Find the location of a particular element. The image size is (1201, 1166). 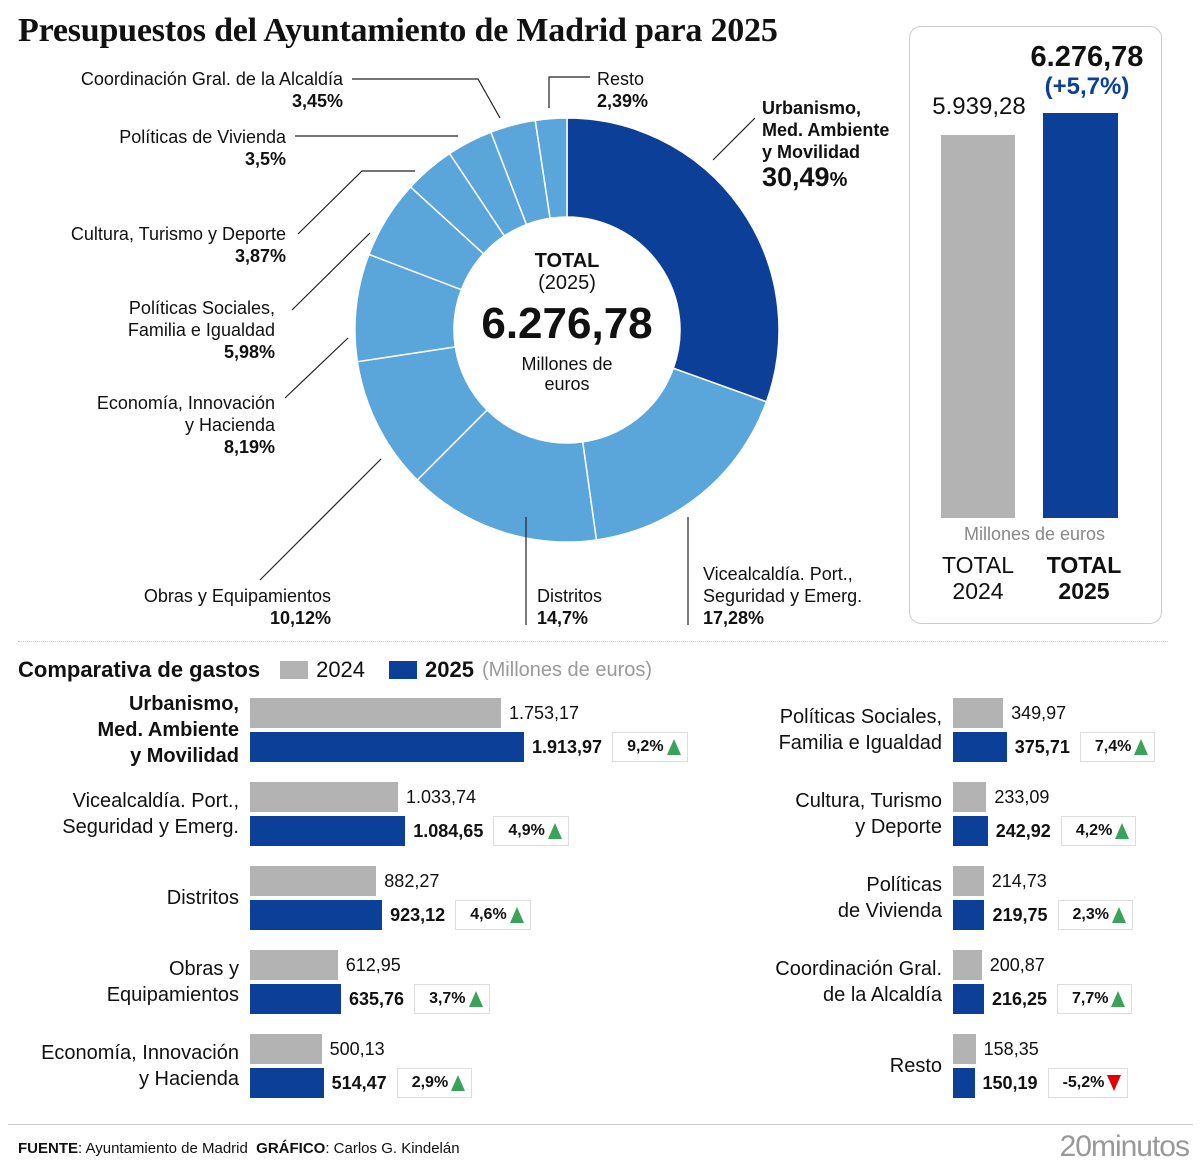

center-unit: Millones de euros is located at coordinates (567, 374).